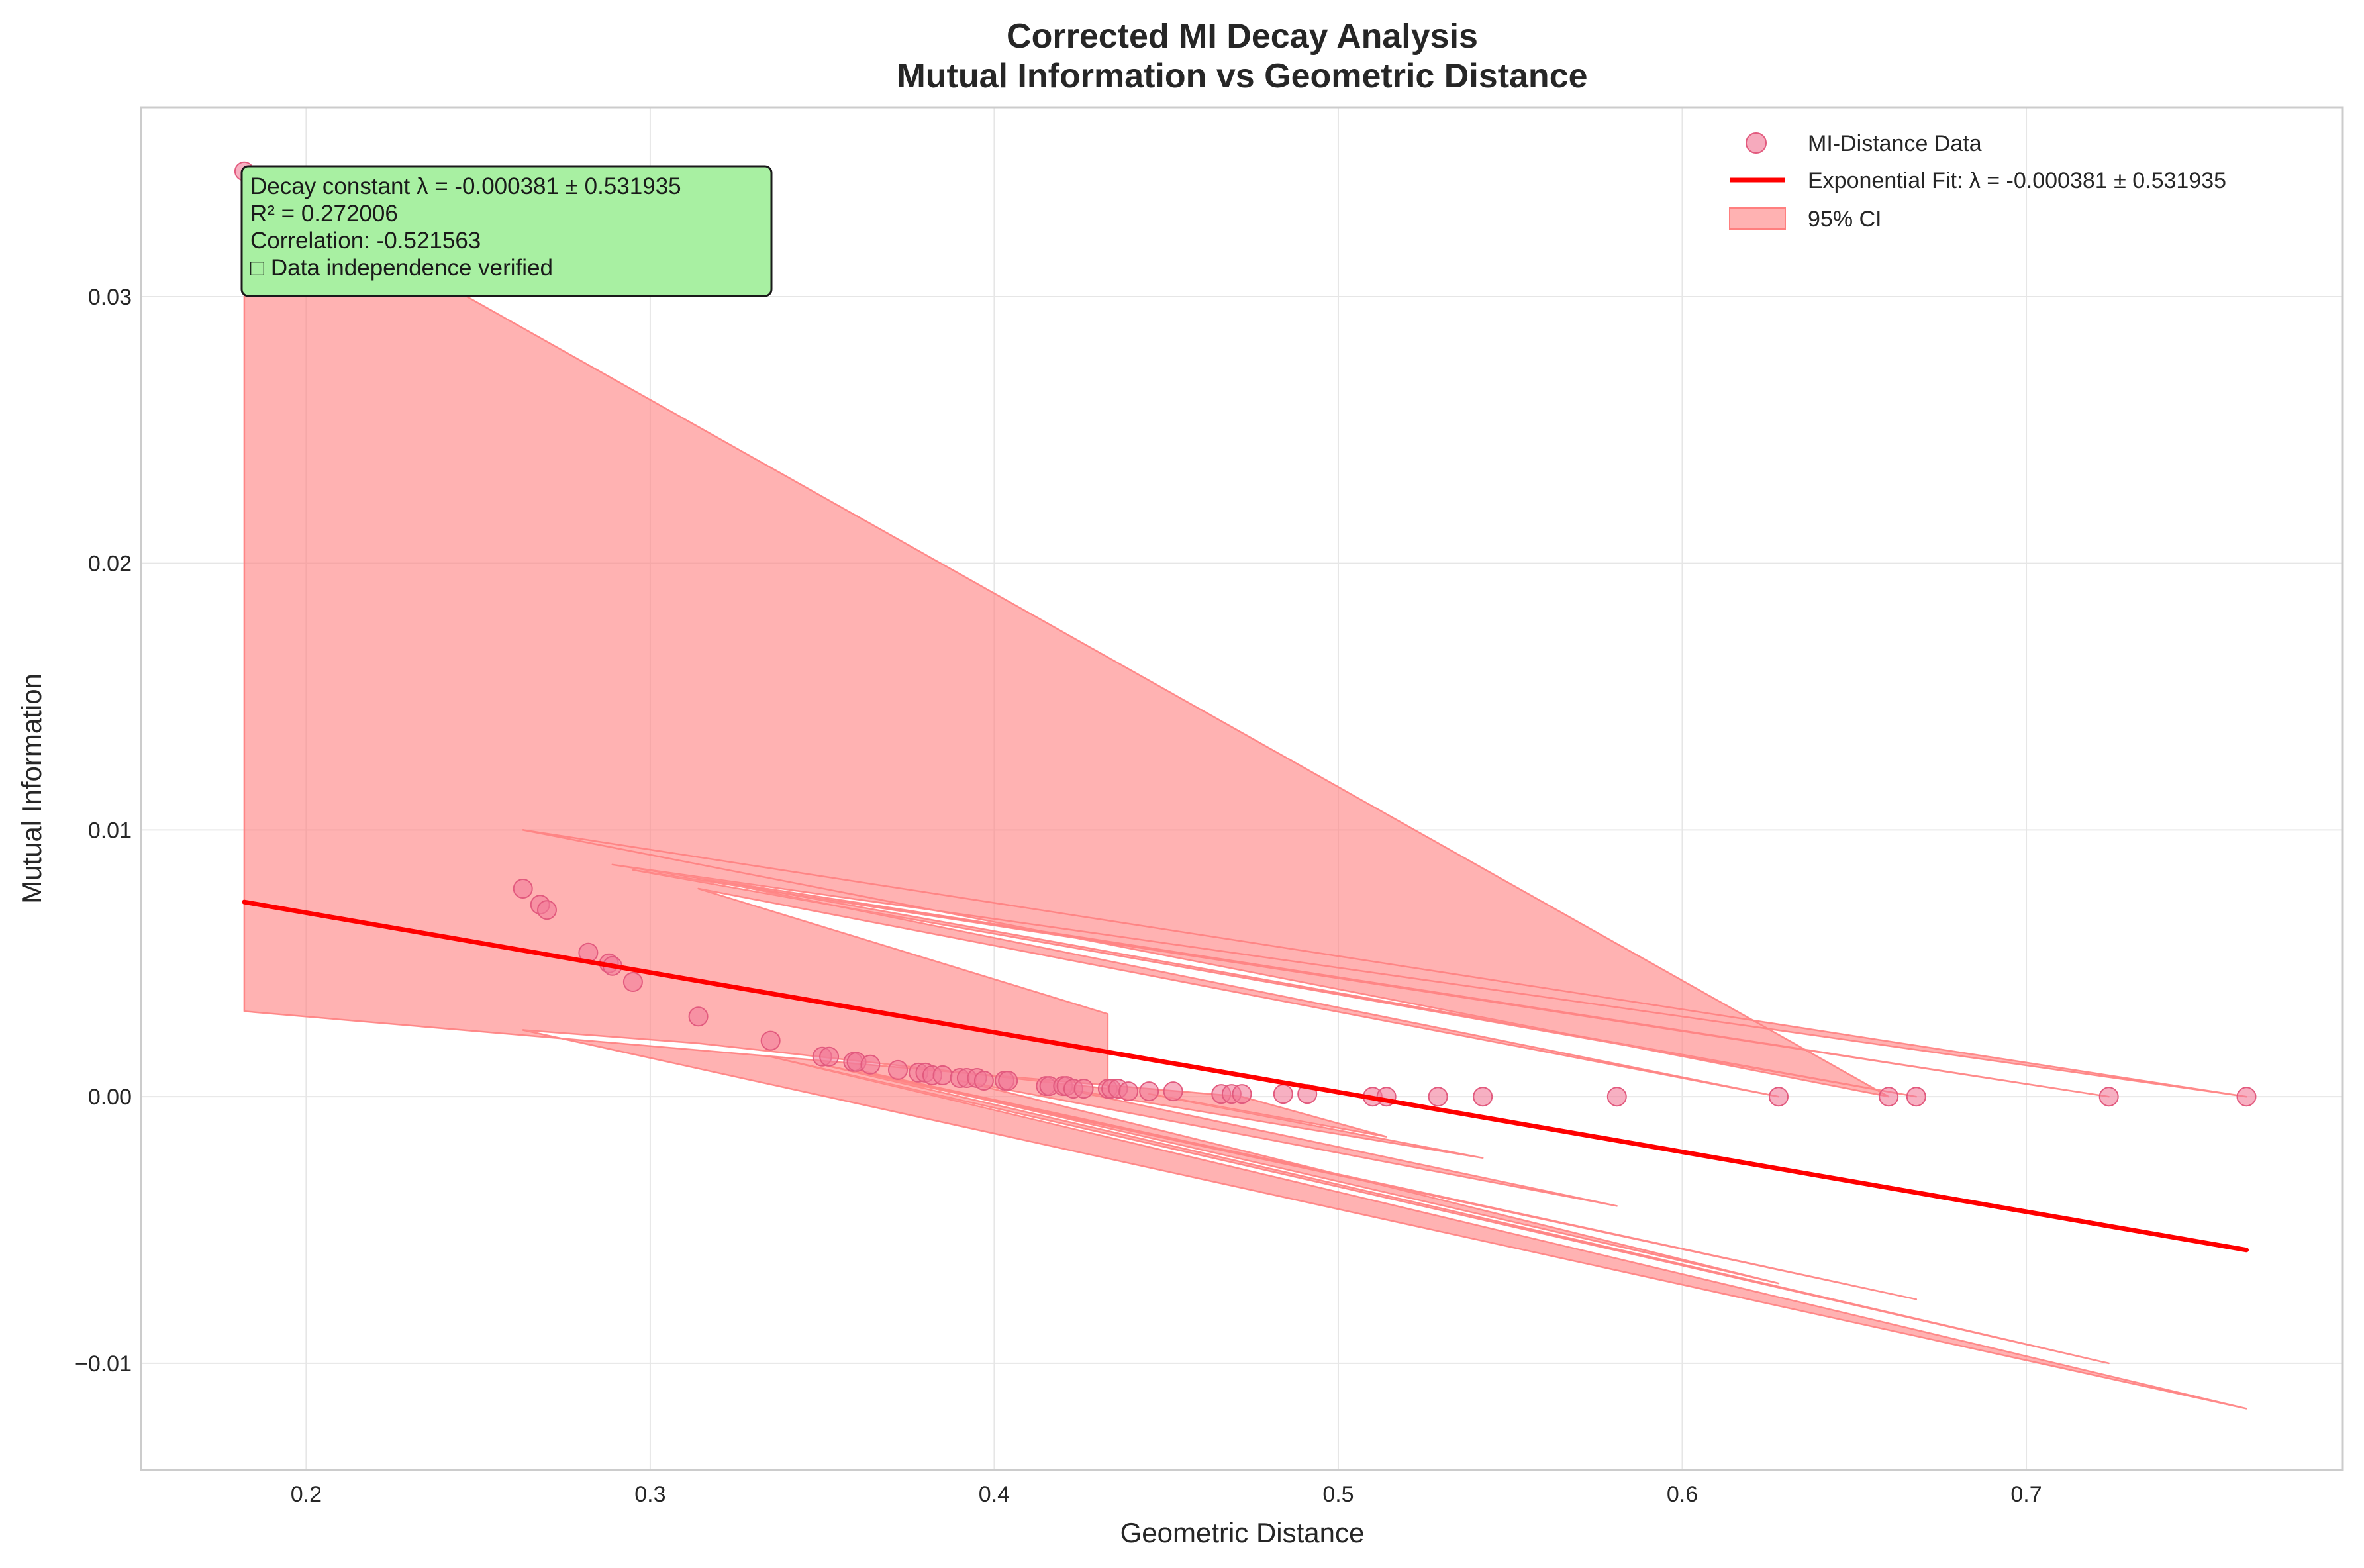  I want to click on stats-line-independence: □ Data independence verified, so click(401, 268).